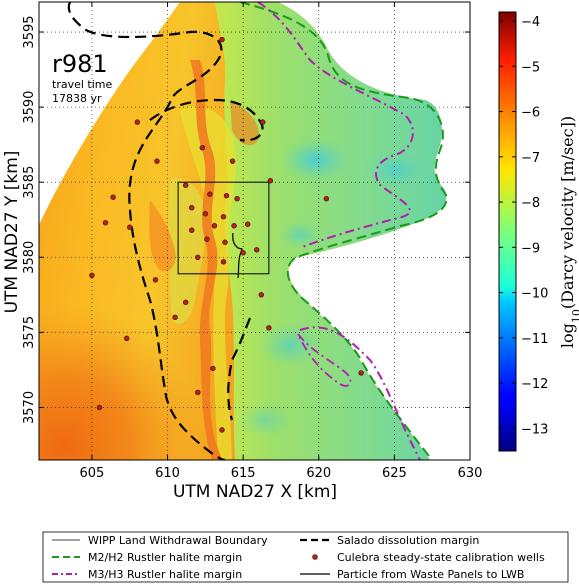 The image size is (579, 586). Describe the element at coordinates (315, 557) in the screenshot. I see `legend-swatch-wells` at that location.